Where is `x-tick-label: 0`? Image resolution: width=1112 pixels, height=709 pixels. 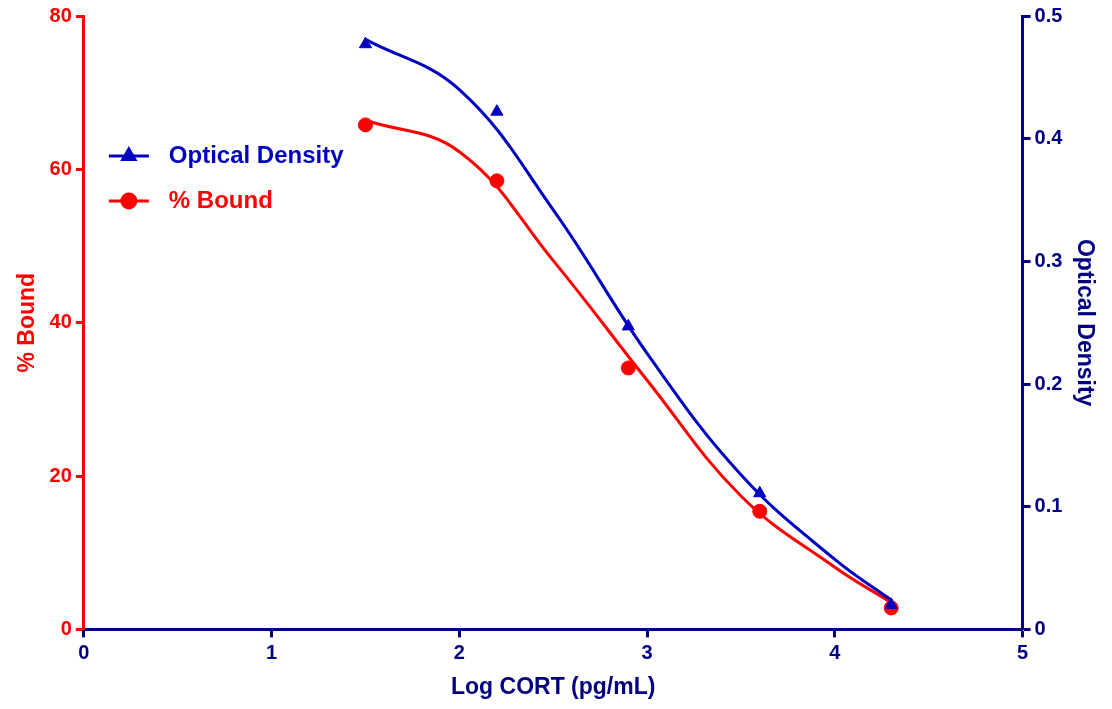
x-tick-label: 0 is located at coordinates (84, 651).